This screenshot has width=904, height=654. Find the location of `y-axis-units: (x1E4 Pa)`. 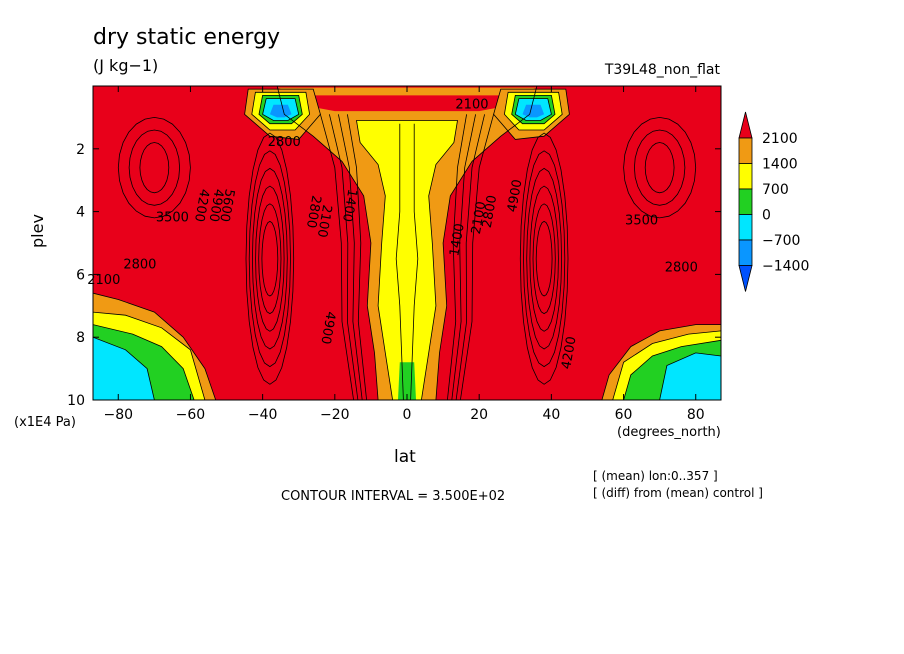

y-axis-units: (x1E4 Pa) is located at coordinates (45, 422).